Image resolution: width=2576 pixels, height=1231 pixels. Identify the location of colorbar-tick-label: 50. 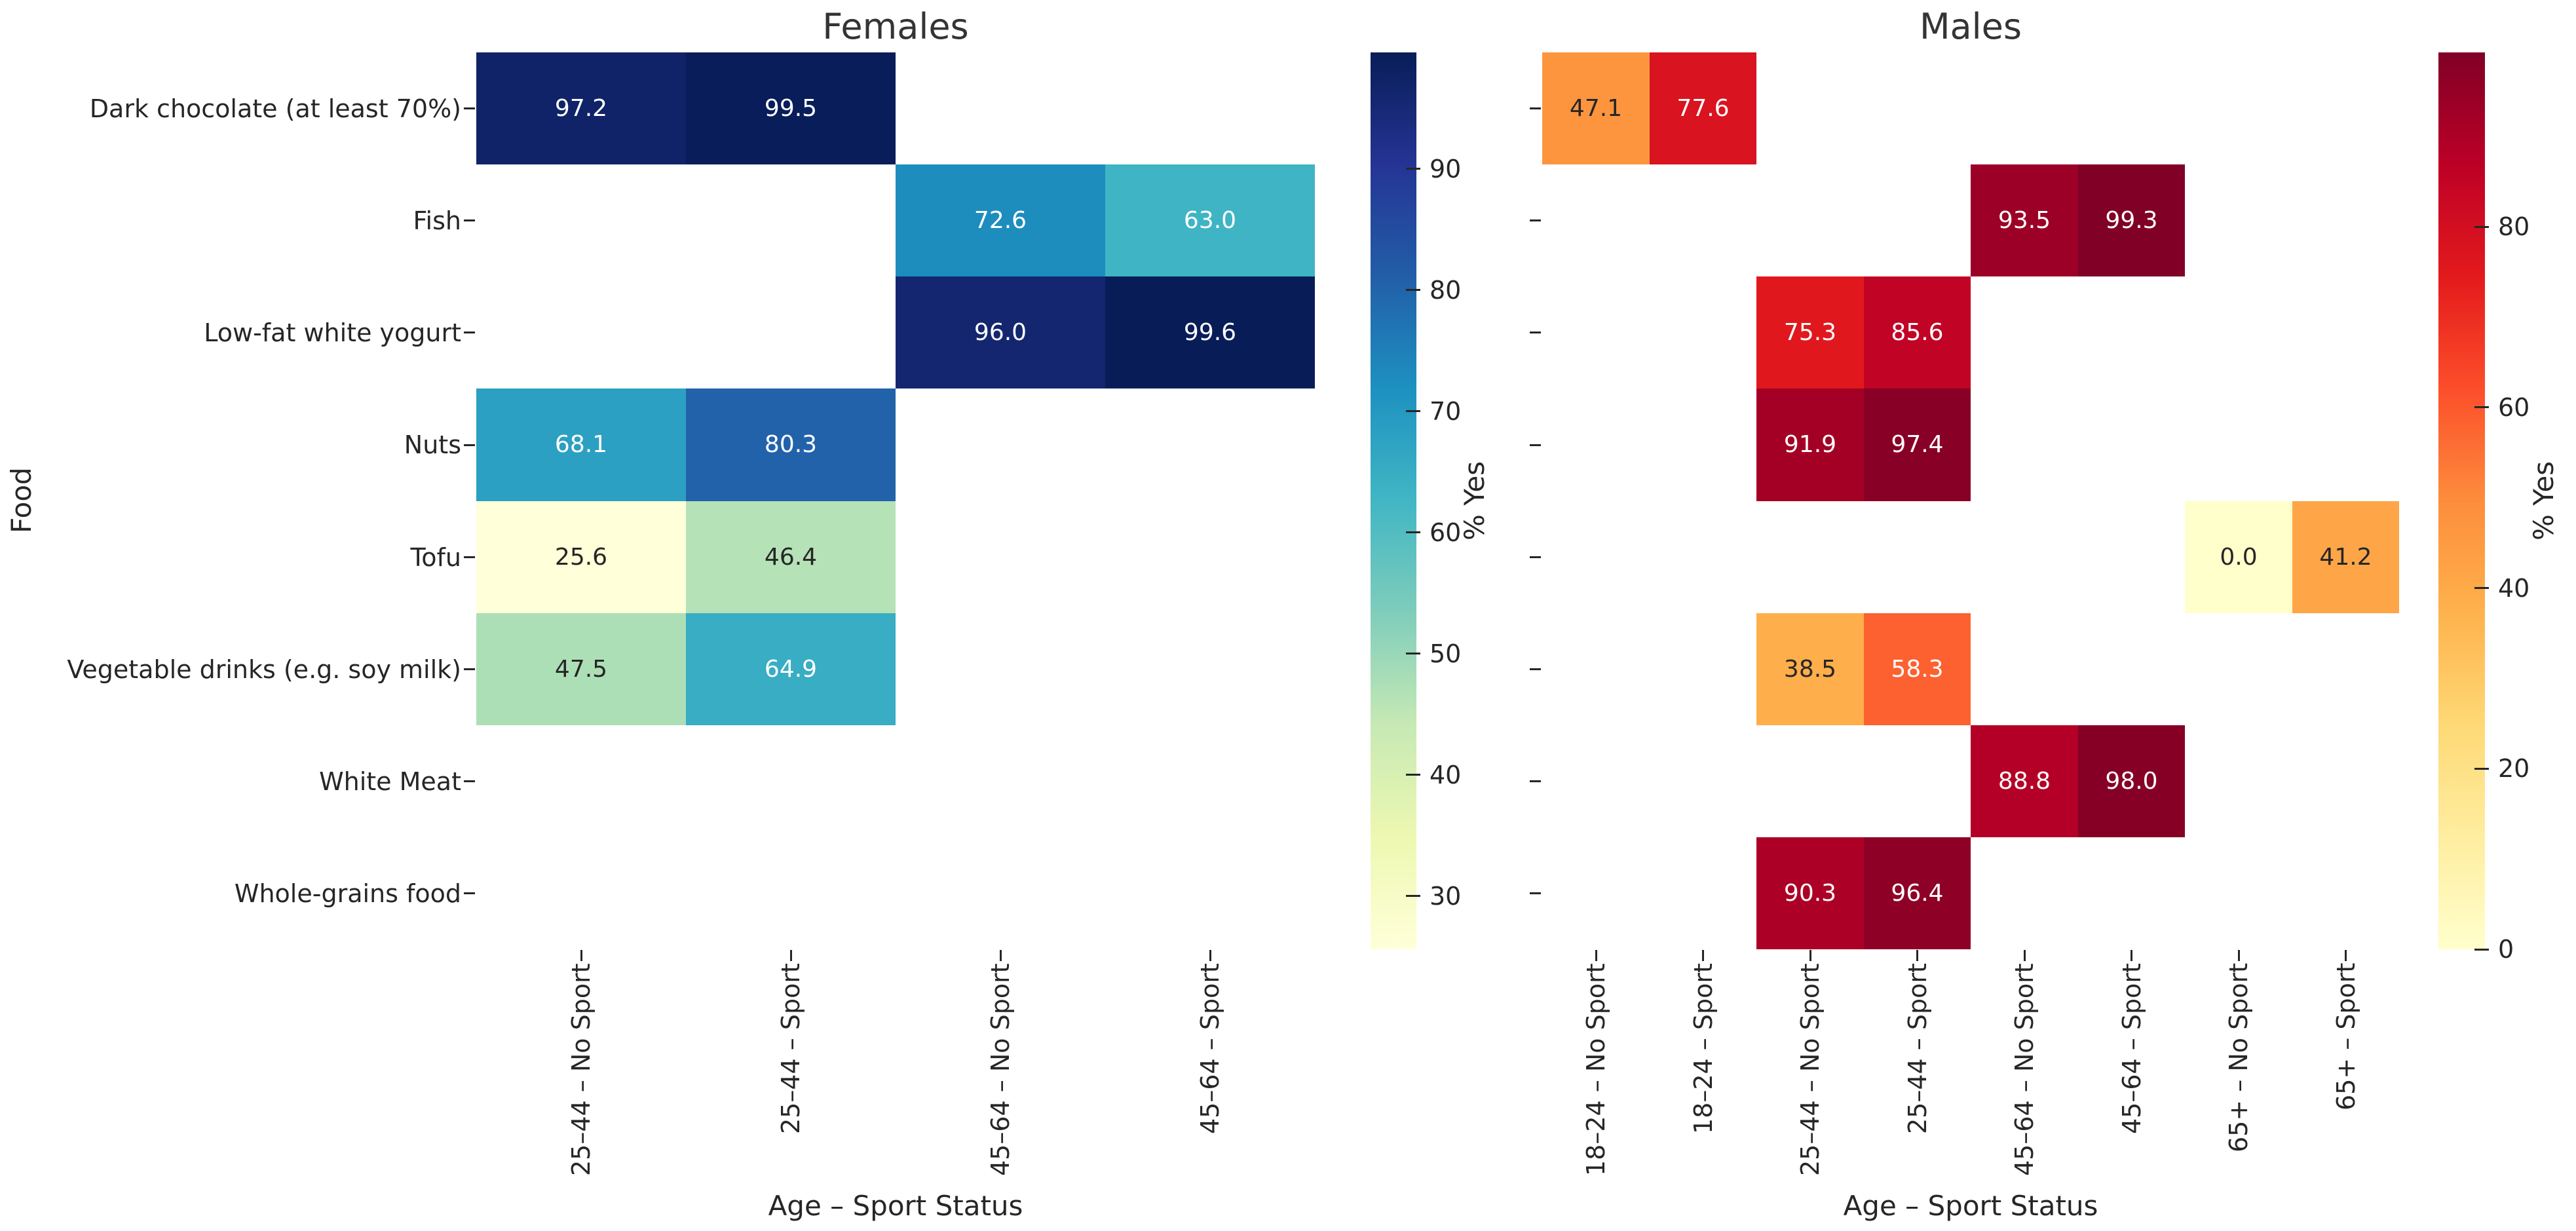
(1446, 653).